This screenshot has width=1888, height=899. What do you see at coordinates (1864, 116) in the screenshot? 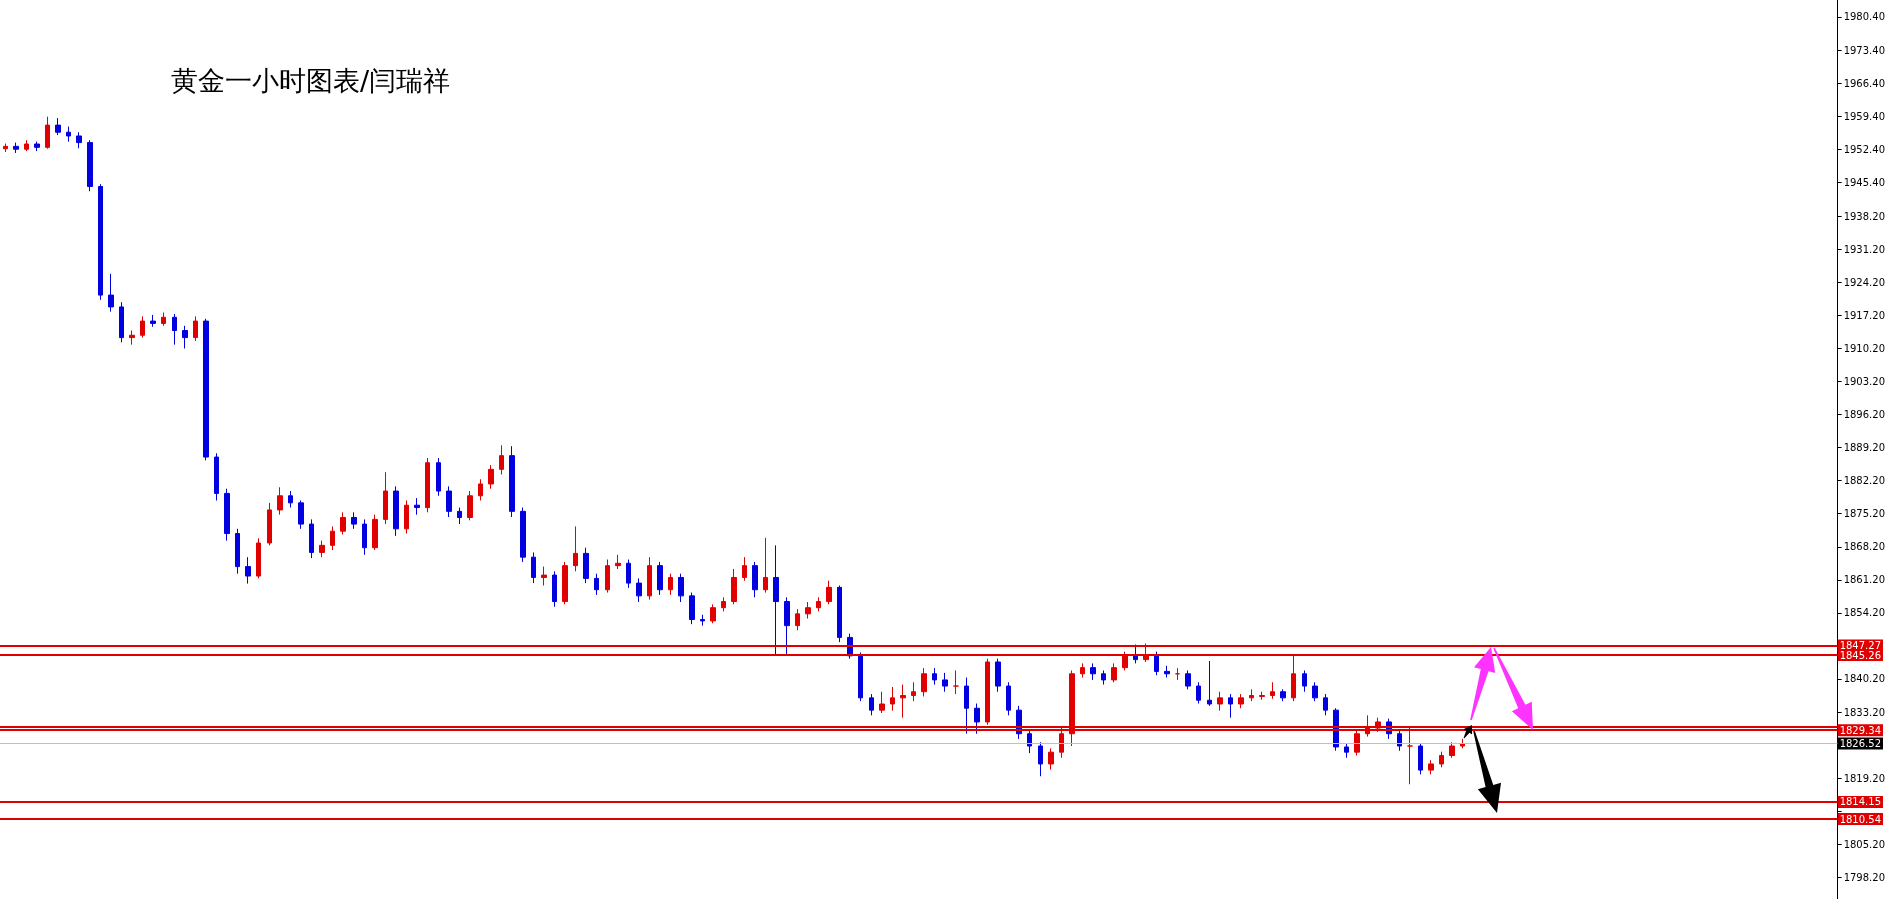
I see `y-tick-label: 1959.40` at bounding box center [1864, 116].